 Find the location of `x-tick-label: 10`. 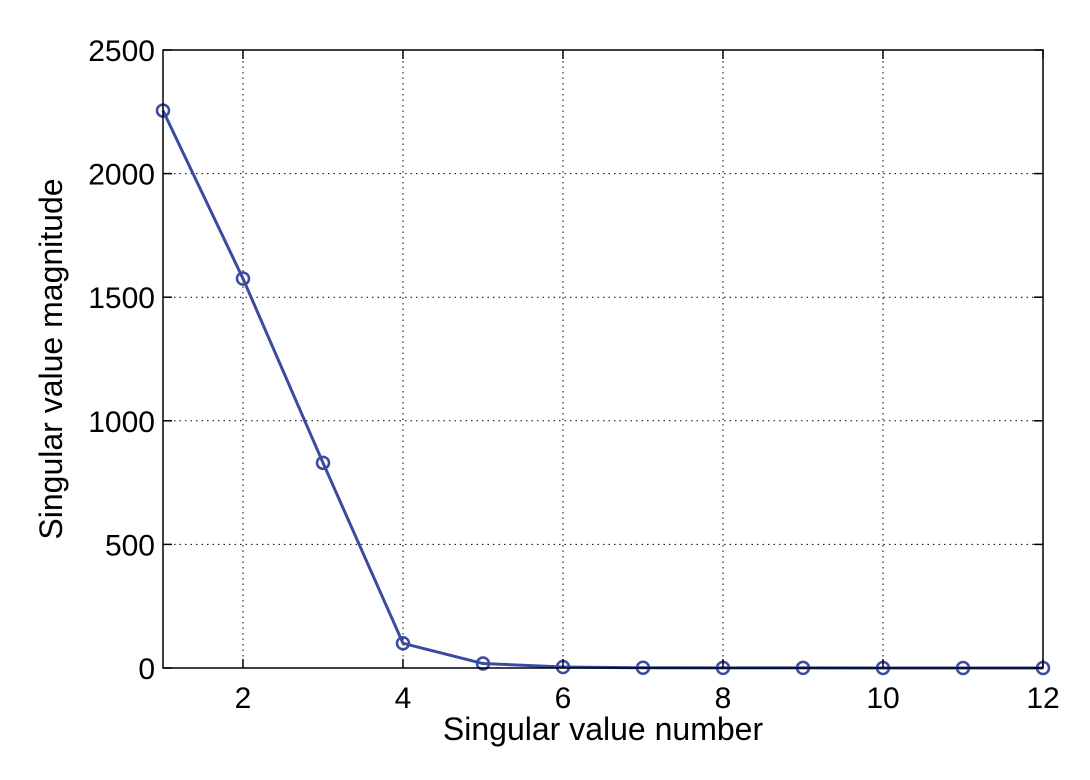

x-tick-label: 10 is located at coordinates (882, 698).